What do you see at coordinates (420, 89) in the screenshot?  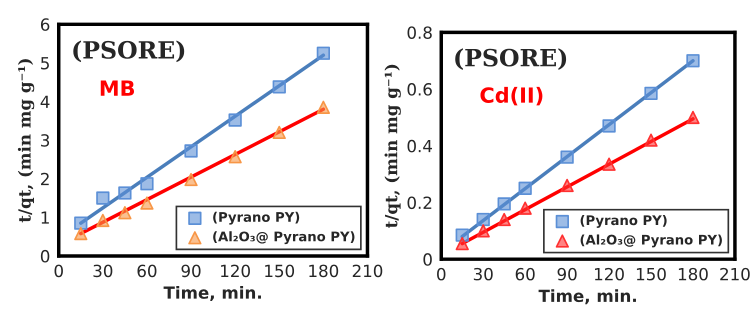 I see `y-tick-label: 0.6` at bounding box center [420, 89].